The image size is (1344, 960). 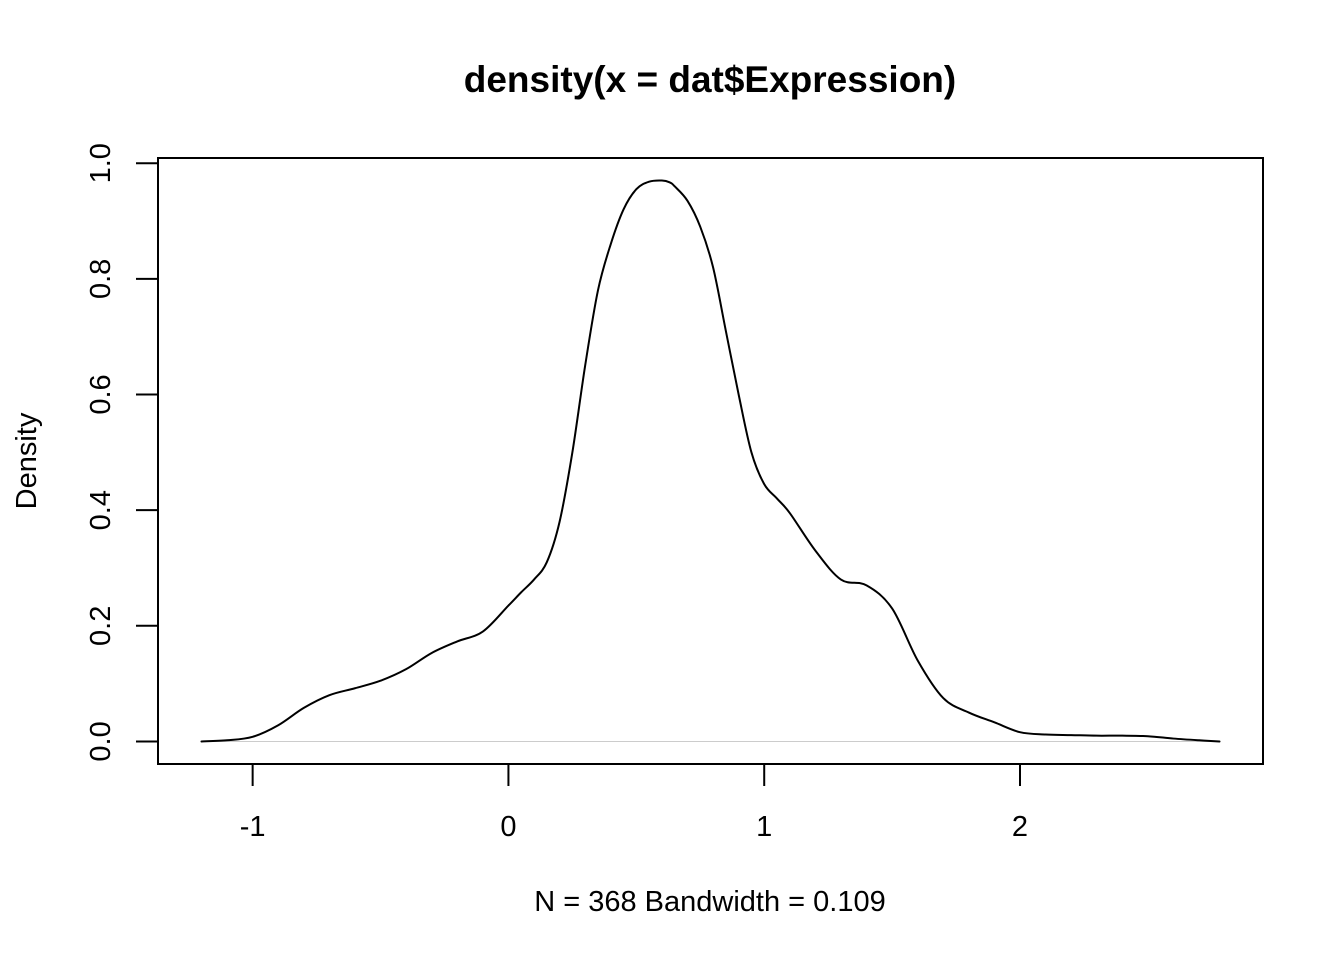 What do you see at coordinates (709, 902) in the screenshot?
I see `x-axis-label: N = 368 Bandwidth = 0.109` at bounding box center [709, 902].